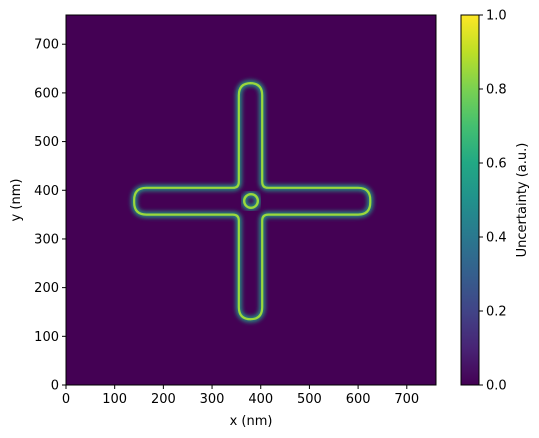 The width and height of the screenshot is (539, 438). Describe the element at coordinates (251, 421) in the screenshot. I see `x-axis-label: x (nm)` at that location.